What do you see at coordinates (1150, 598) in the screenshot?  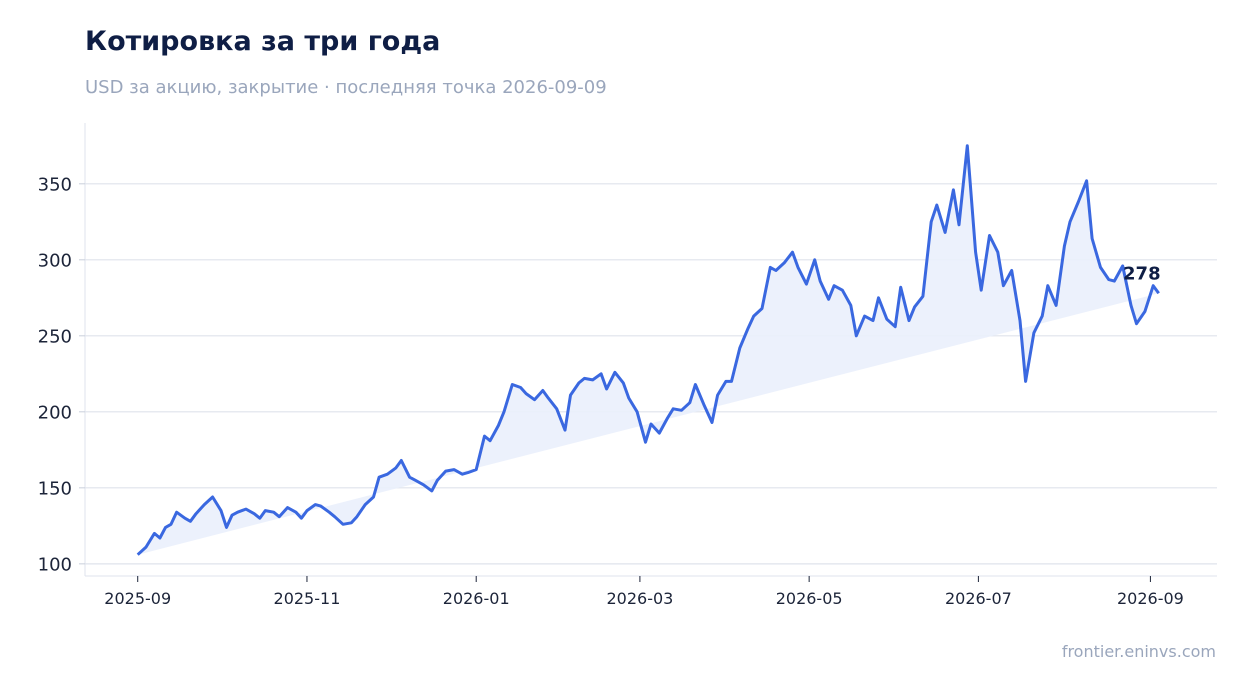 I see `x-tick-label: 2026-09` at bounding box center [1150, 598].